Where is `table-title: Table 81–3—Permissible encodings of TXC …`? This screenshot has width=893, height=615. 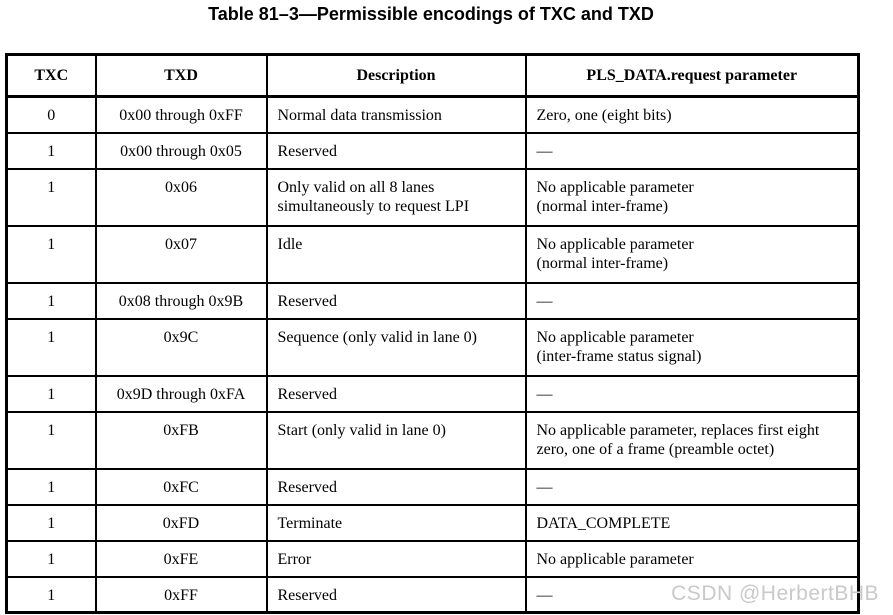 table-title: Table 81–3—Permissible encodings of TXC … is located at coordinates (431, 14).